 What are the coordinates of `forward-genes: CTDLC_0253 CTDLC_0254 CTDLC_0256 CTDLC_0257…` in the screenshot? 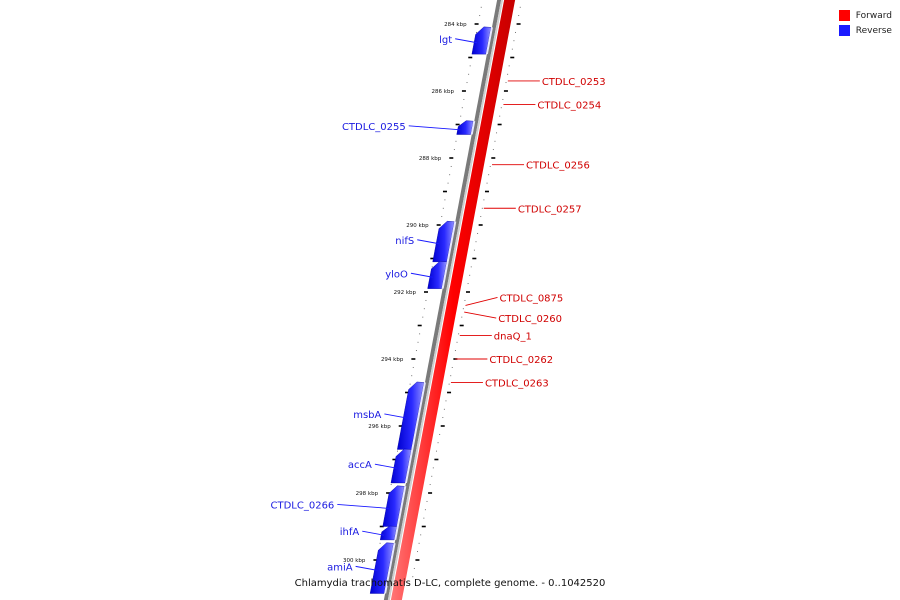 It's located at (528, 233).